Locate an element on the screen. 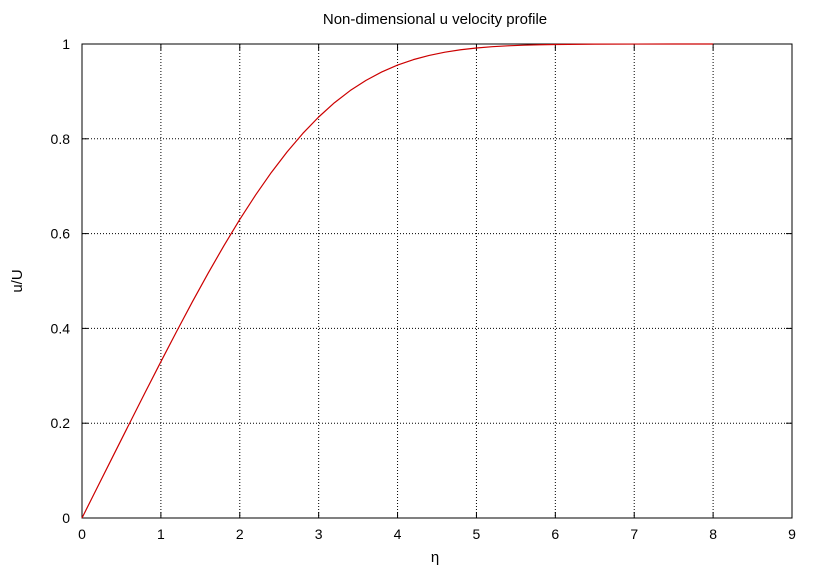 The image size is (823, 571). chart-title: Non-dimensional u velocity profile is located at coordinates (435, 19).